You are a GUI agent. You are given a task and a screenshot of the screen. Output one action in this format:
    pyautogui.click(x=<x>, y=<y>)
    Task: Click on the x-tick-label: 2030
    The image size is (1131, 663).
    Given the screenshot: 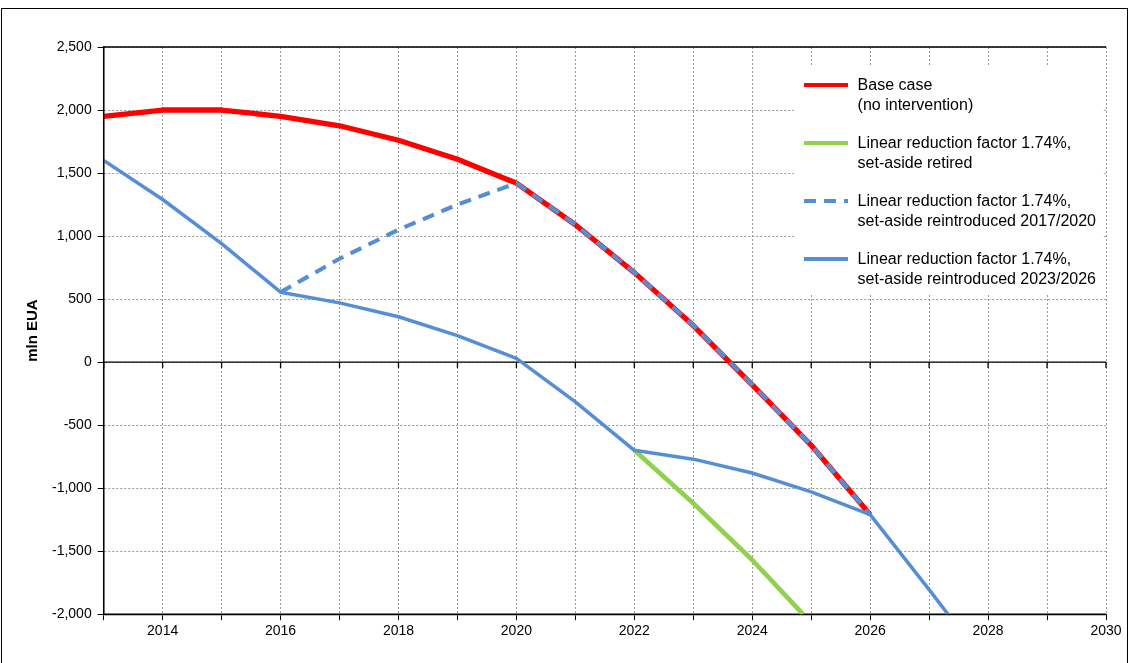 What is the action you would take?
    pyautogui.click(x=1106, y=630)
    